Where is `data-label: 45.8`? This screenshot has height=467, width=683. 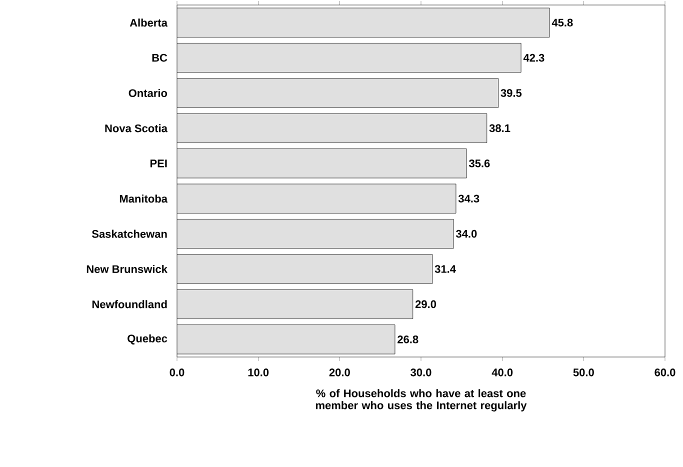
data-label: 45.8 is located at coordinates (562, 22).